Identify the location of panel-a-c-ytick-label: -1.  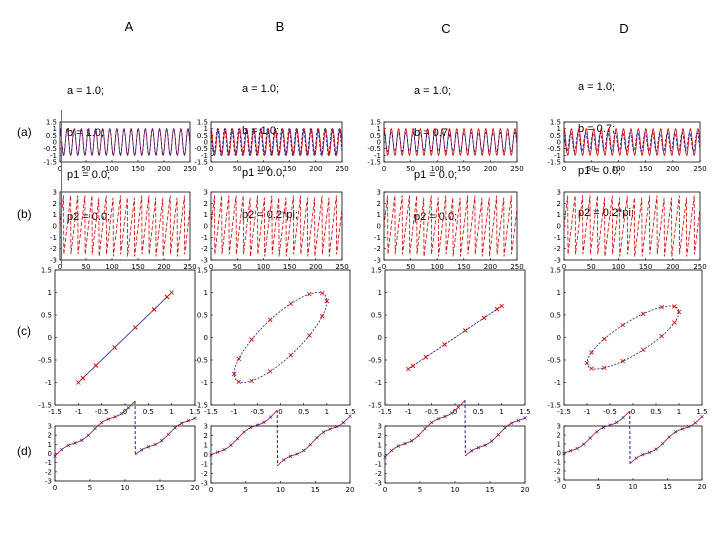
(377, 156).